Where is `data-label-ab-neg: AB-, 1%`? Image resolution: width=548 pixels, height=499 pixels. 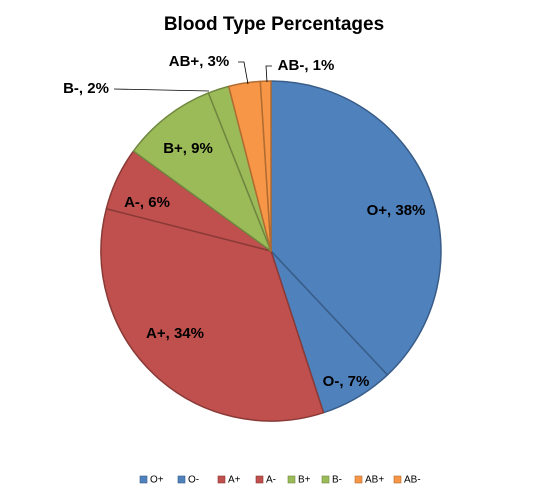 data-label-ab-neg: AB-, 1% is located at coordinates (306, 65).